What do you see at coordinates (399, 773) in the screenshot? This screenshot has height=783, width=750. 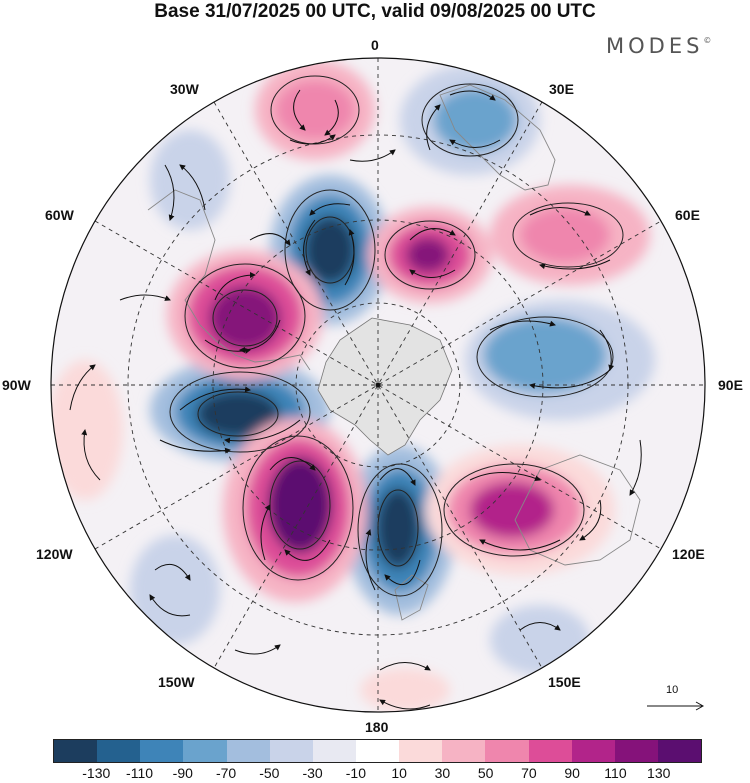 I see `colorbar-tick-label: 10` at bounding box center [399, 773].